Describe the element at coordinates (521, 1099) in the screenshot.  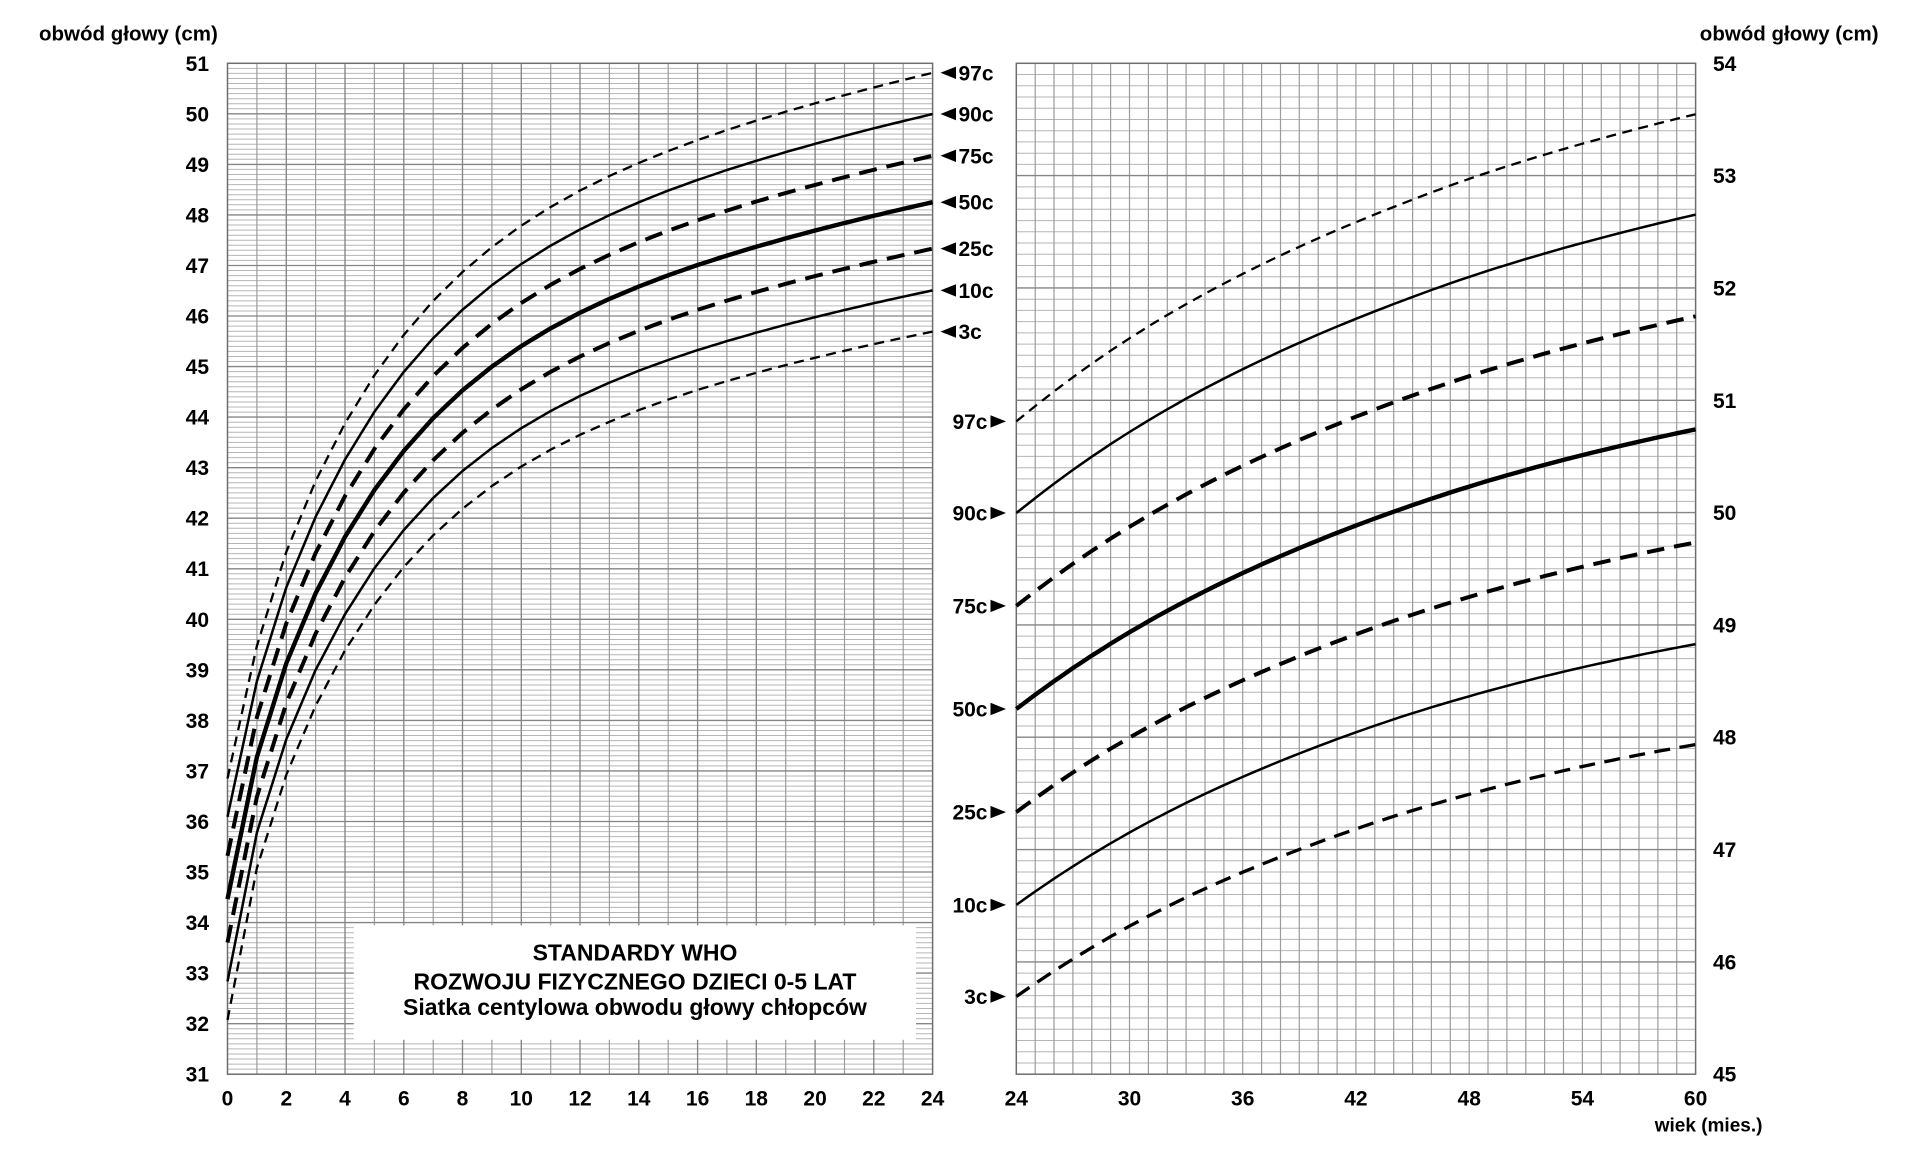
I see `svg-text: 10` at that location.